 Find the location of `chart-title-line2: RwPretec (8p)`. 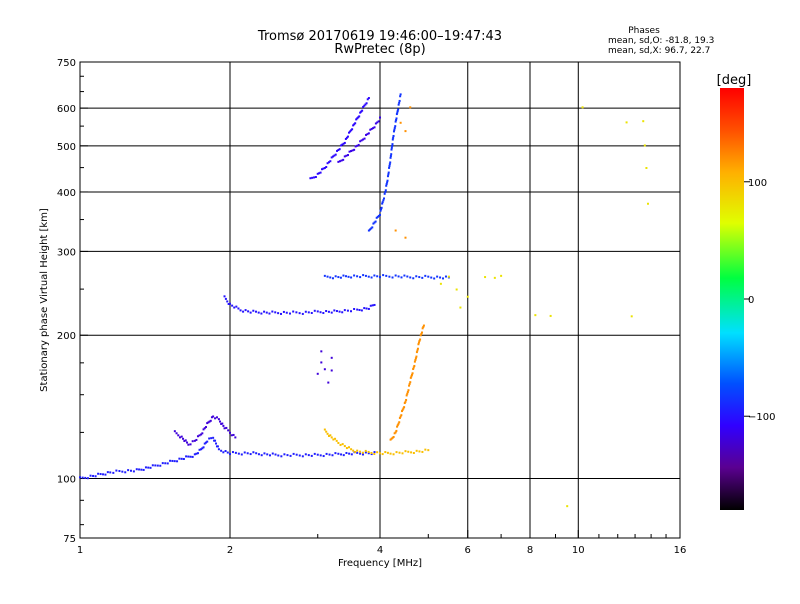

chart-title-line2: RwPretec (8p) is located at coordinates (379, 49).